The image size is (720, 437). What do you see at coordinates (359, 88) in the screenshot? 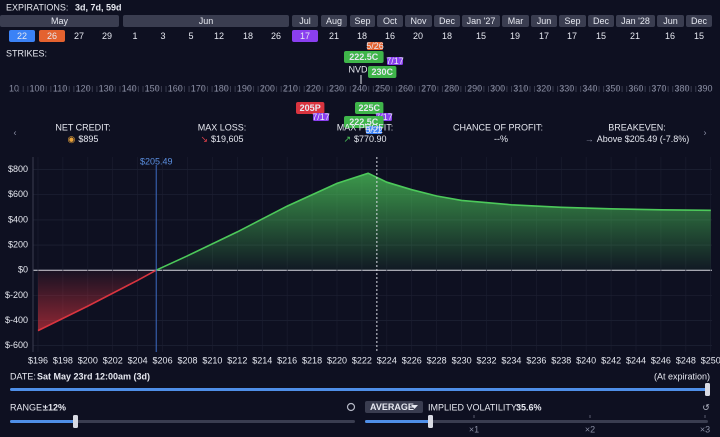
I see `strike-label: 240` at bounding box center [359, 88].